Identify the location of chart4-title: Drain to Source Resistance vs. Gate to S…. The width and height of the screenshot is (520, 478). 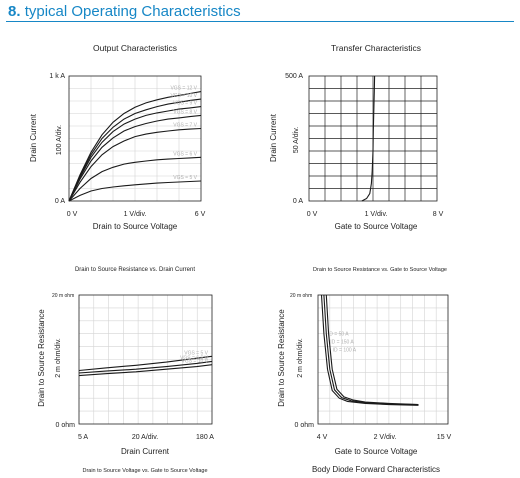
(380, 270).